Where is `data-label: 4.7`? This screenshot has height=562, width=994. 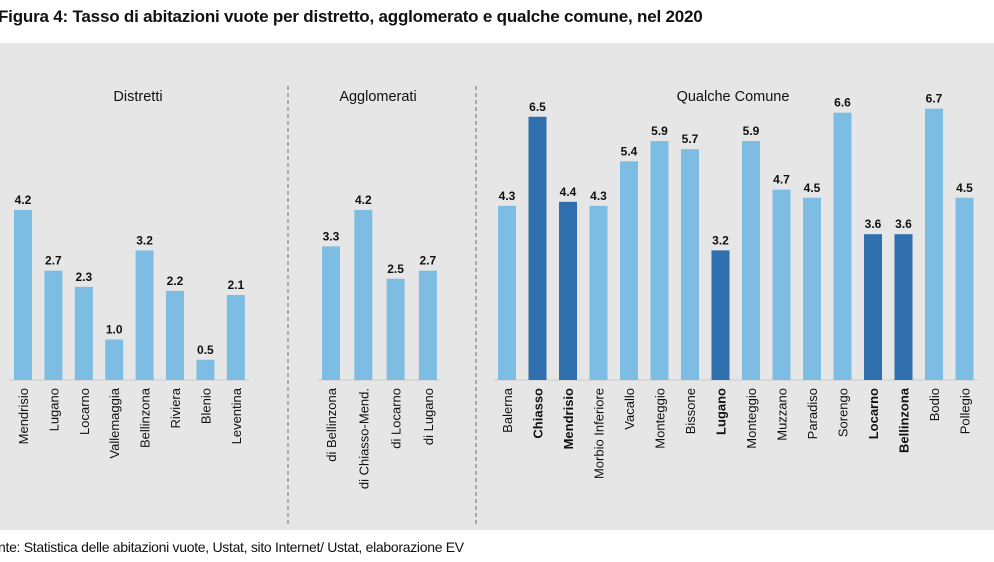
data-label: 4.7 is located at coordinates (781, 180).